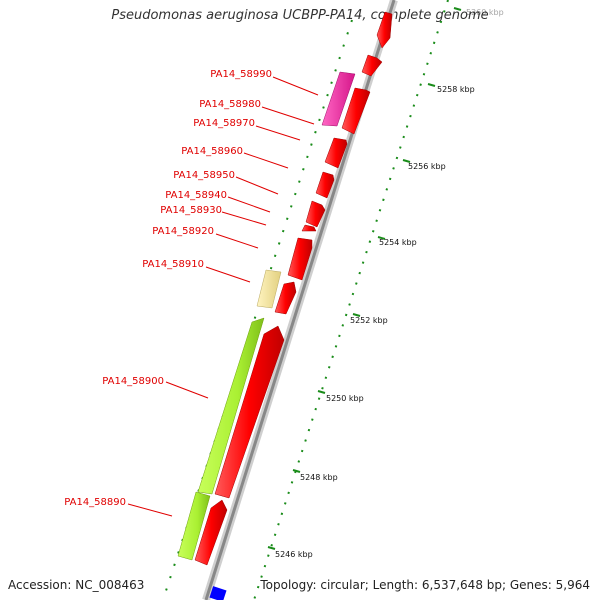  I want to click on gene-label-58920: PA14_58920, so click(183, 231).